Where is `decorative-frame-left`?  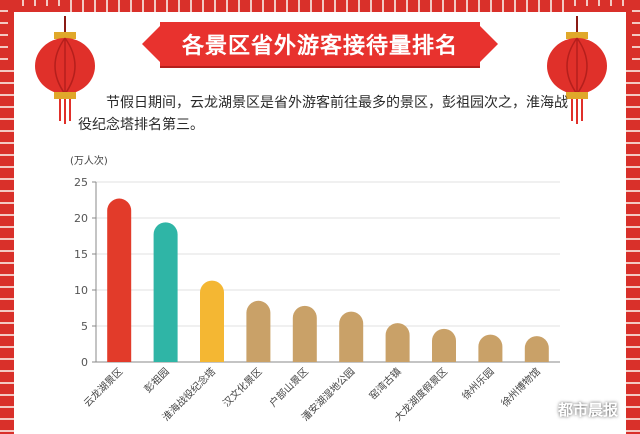
decorative-frame-left is located at coordinates (7, 217).